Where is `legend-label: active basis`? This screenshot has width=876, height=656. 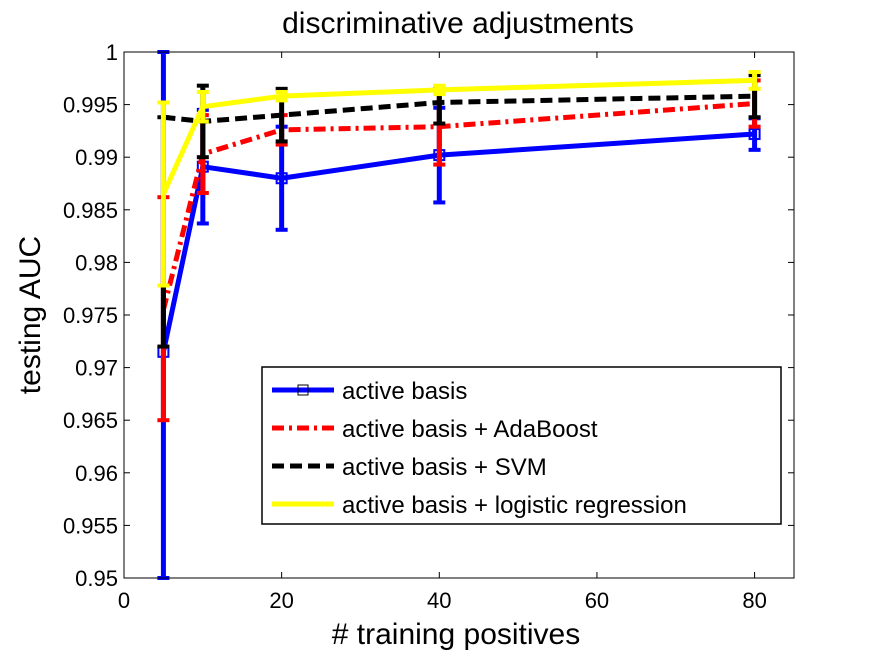 legend-label: active basis is located at coordinates (404, 391).